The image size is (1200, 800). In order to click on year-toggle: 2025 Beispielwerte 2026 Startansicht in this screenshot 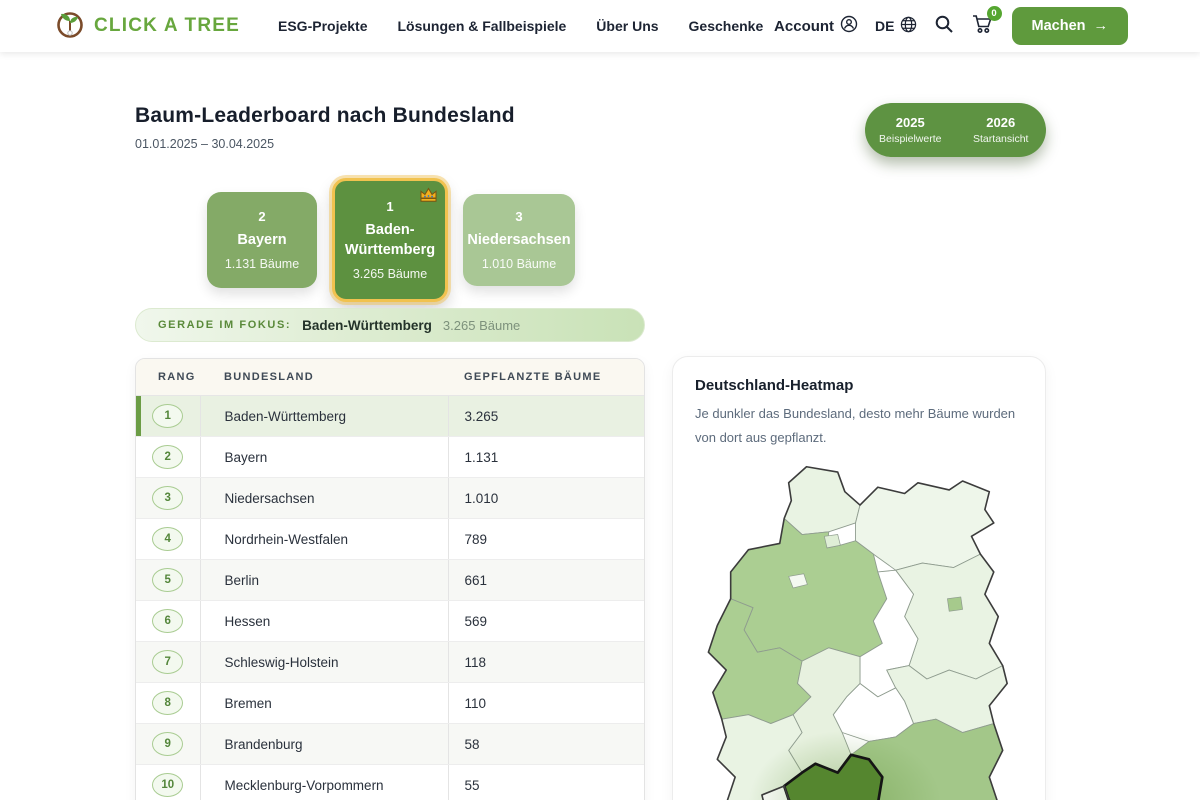, I will do `click(955, 130)`.